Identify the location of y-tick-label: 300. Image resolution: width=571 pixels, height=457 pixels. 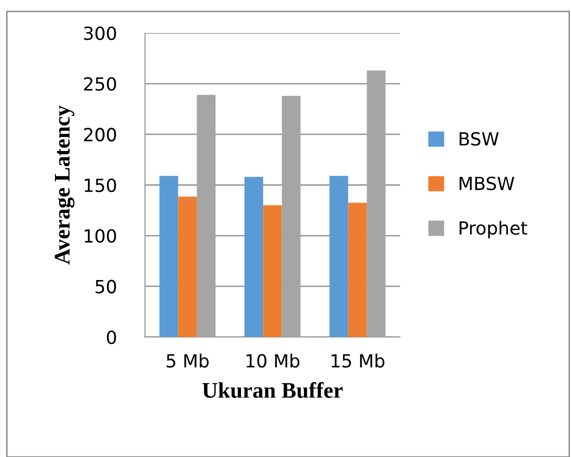
(100, 33).